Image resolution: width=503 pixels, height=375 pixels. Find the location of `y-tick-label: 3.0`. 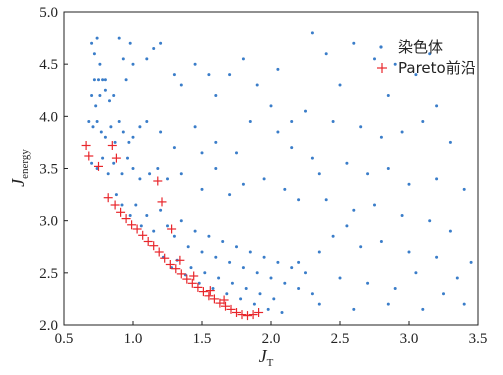

y-tick-label: 3.0 is located at coordinates (48, 222).